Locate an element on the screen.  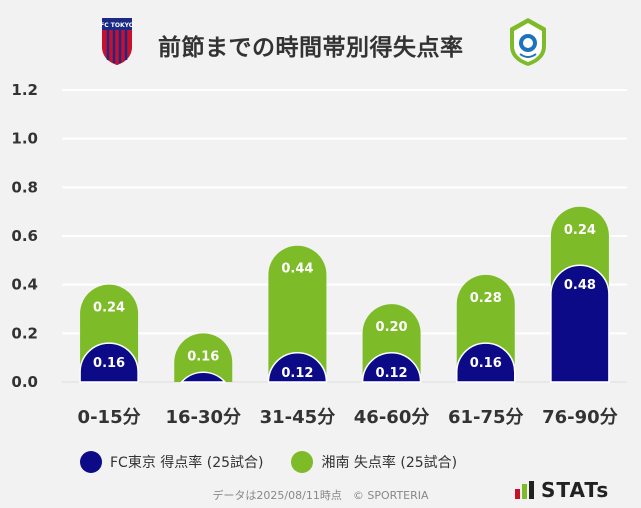
x-axis-ticks: 0-15分 16-30分 31-45分 46-60分 61-75分 76-90分 is located at coordinates (348, 417).